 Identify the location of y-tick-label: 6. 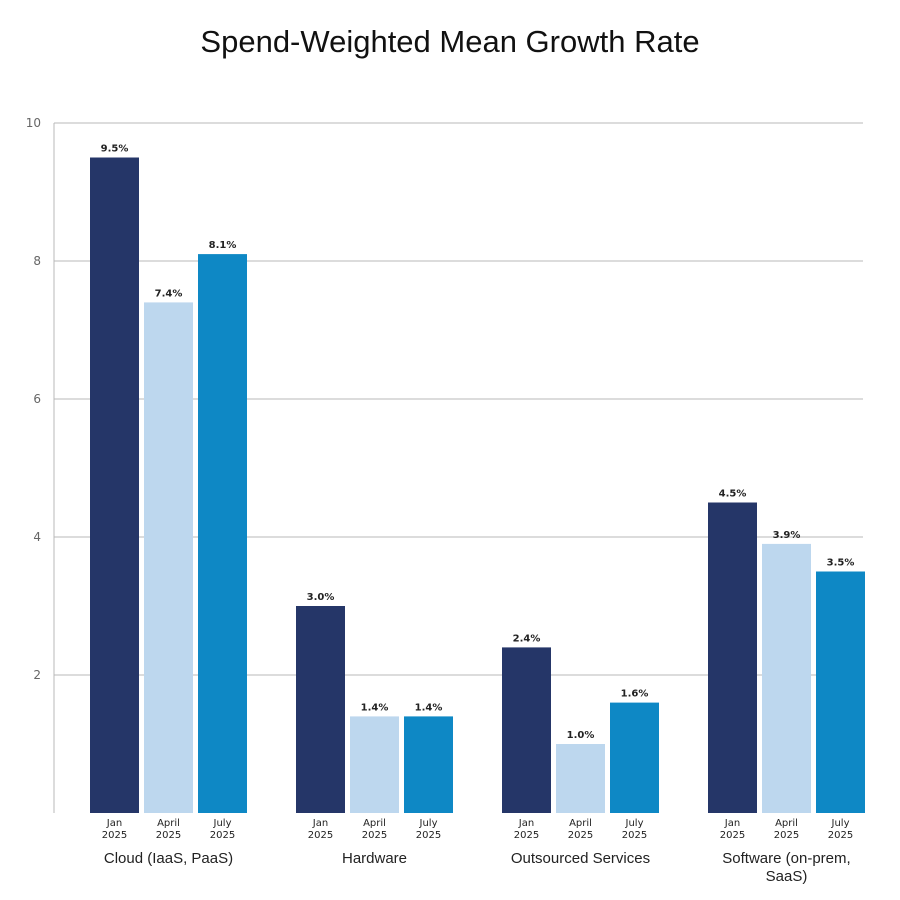
(37, 399).